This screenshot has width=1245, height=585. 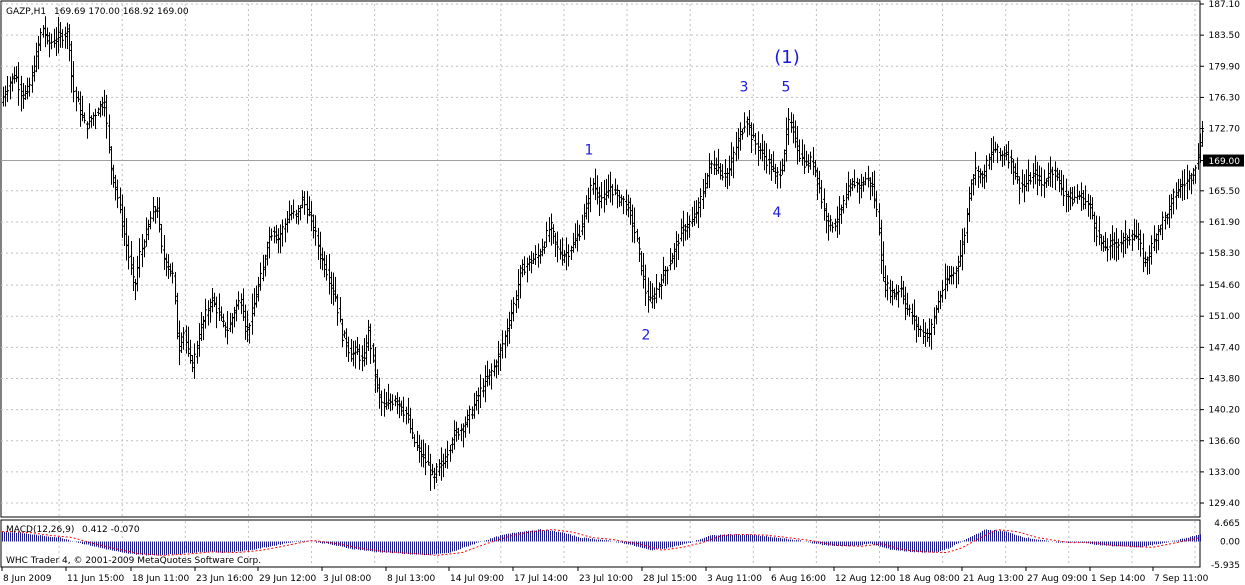 I want to click on wave-label: 4, so click(x=777, y=213).